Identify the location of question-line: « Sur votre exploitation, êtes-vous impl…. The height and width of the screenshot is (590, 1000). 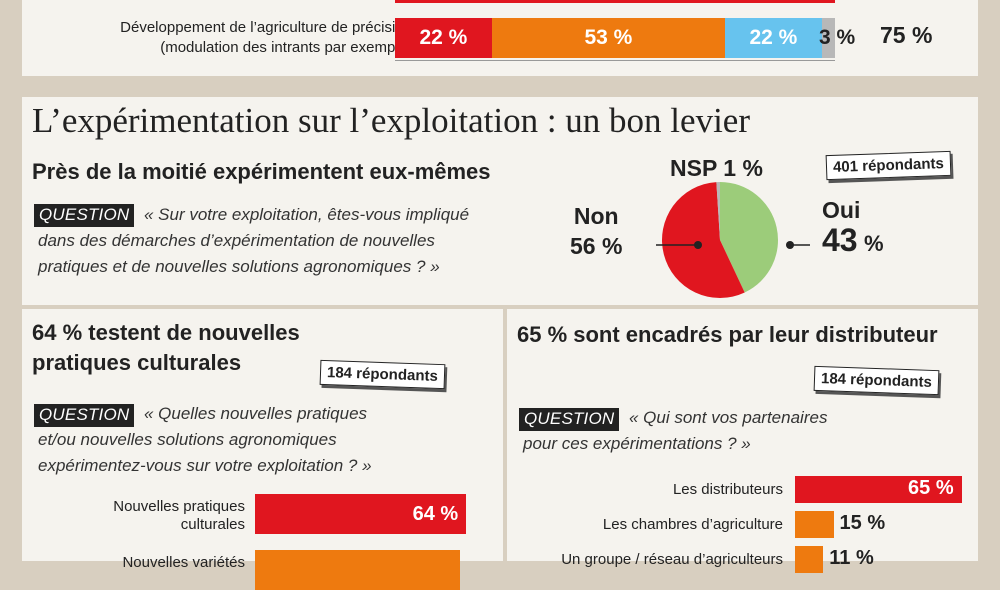
(307, 214).